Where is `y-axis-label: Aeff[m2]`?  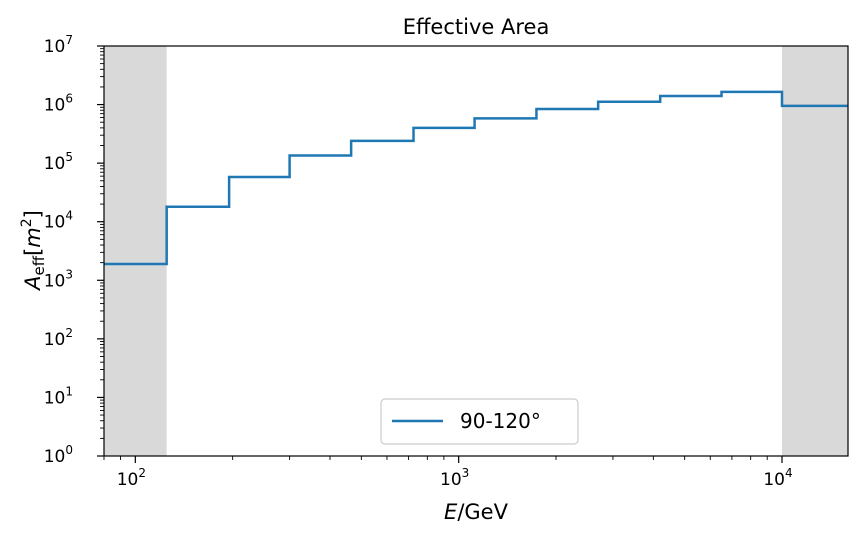
y-axis-label: Aeff[m2] is located at coordinates (33, 251).